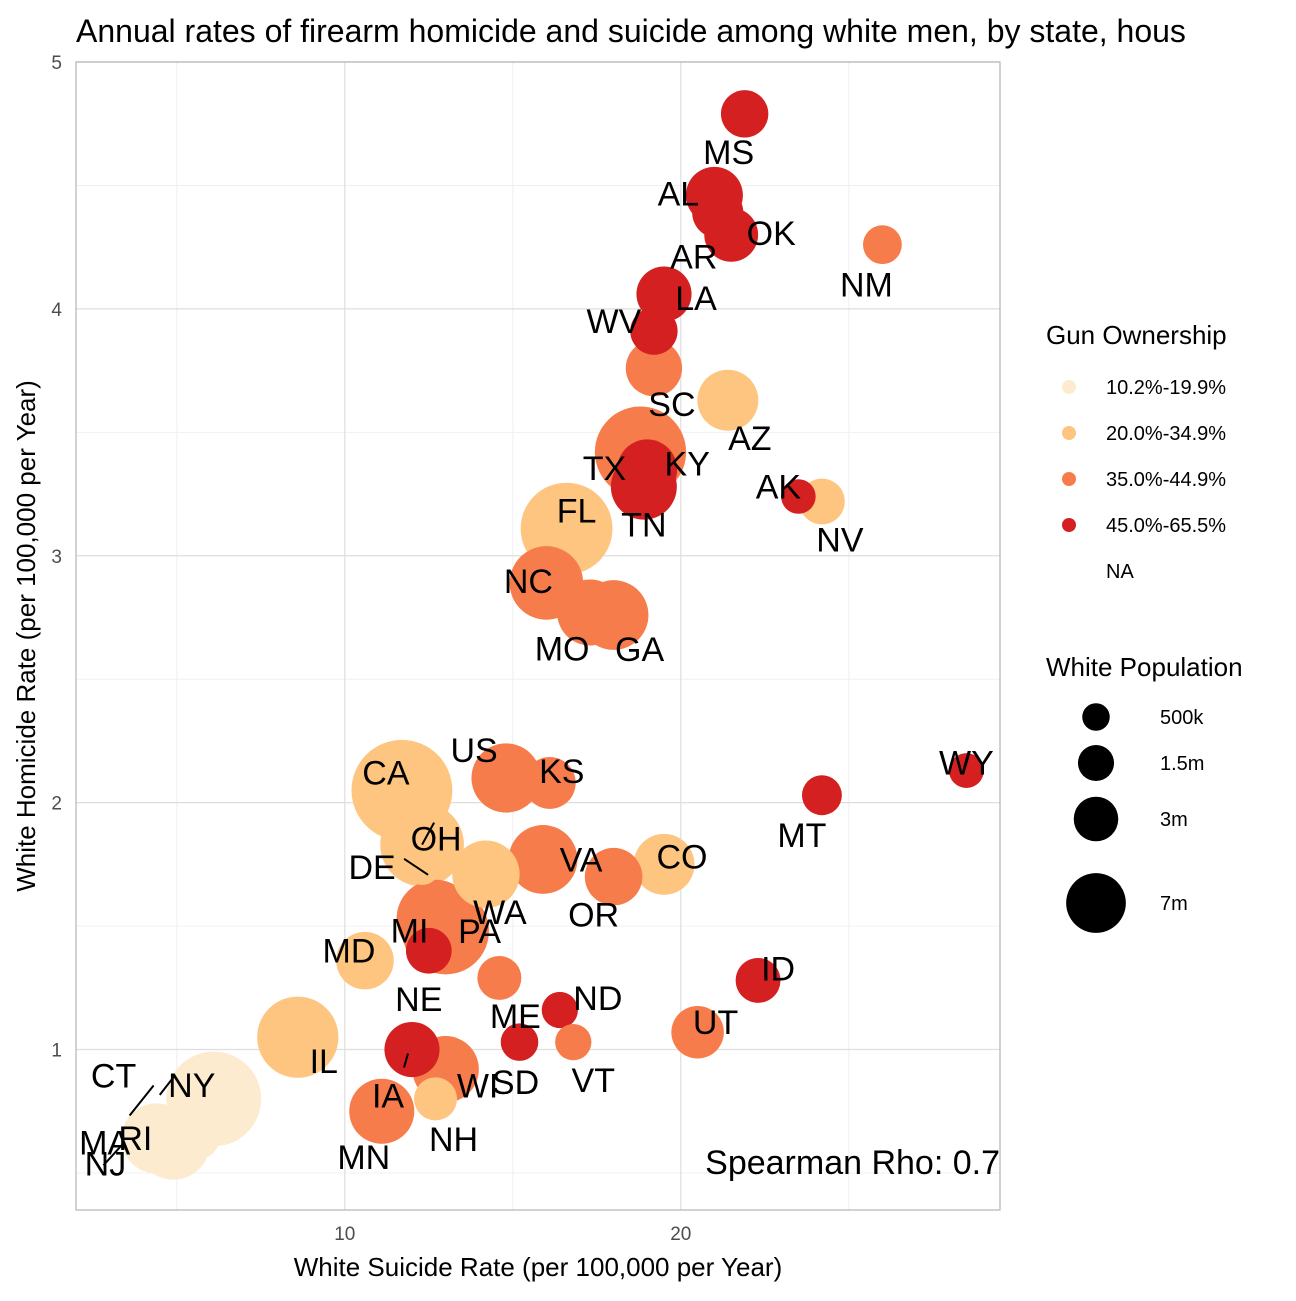 The image size is (1296, 1301). What do you see at coordinates (581, 860) in the screenshot?
I see `point-label-va: VA` at bounding box center [581, 860].